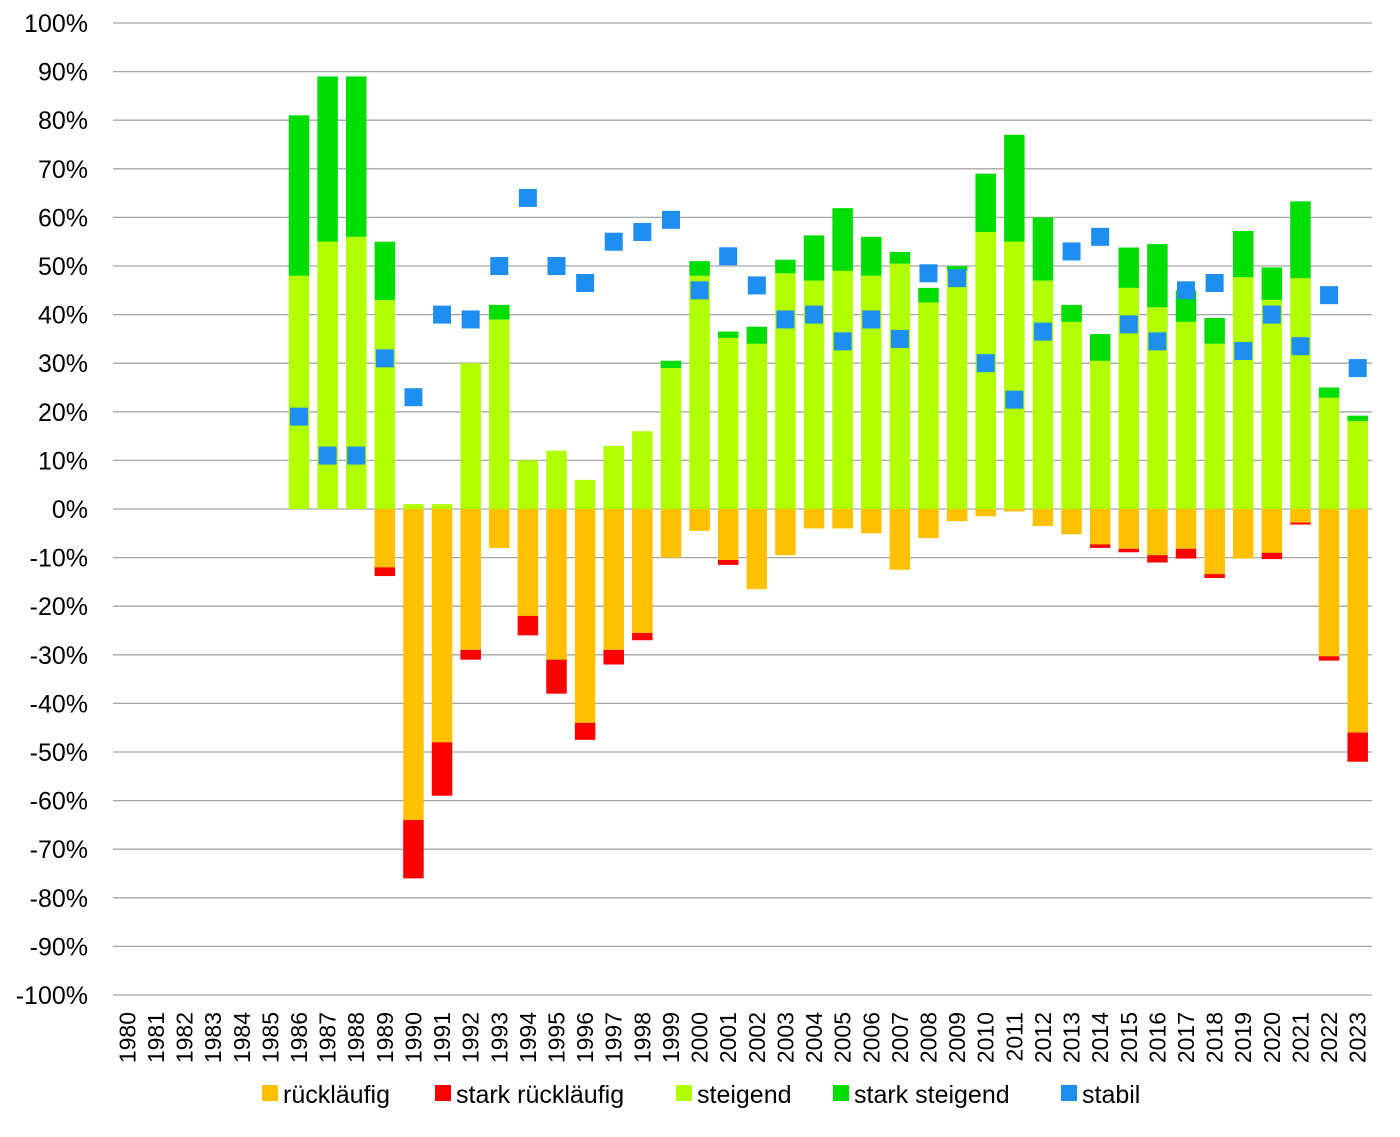 The height and width of the screenshot is (1137, 1400). Describe the element at coordinates (757, 1037) in the screenshot. I see `x-tick-label: 2002` at that location.